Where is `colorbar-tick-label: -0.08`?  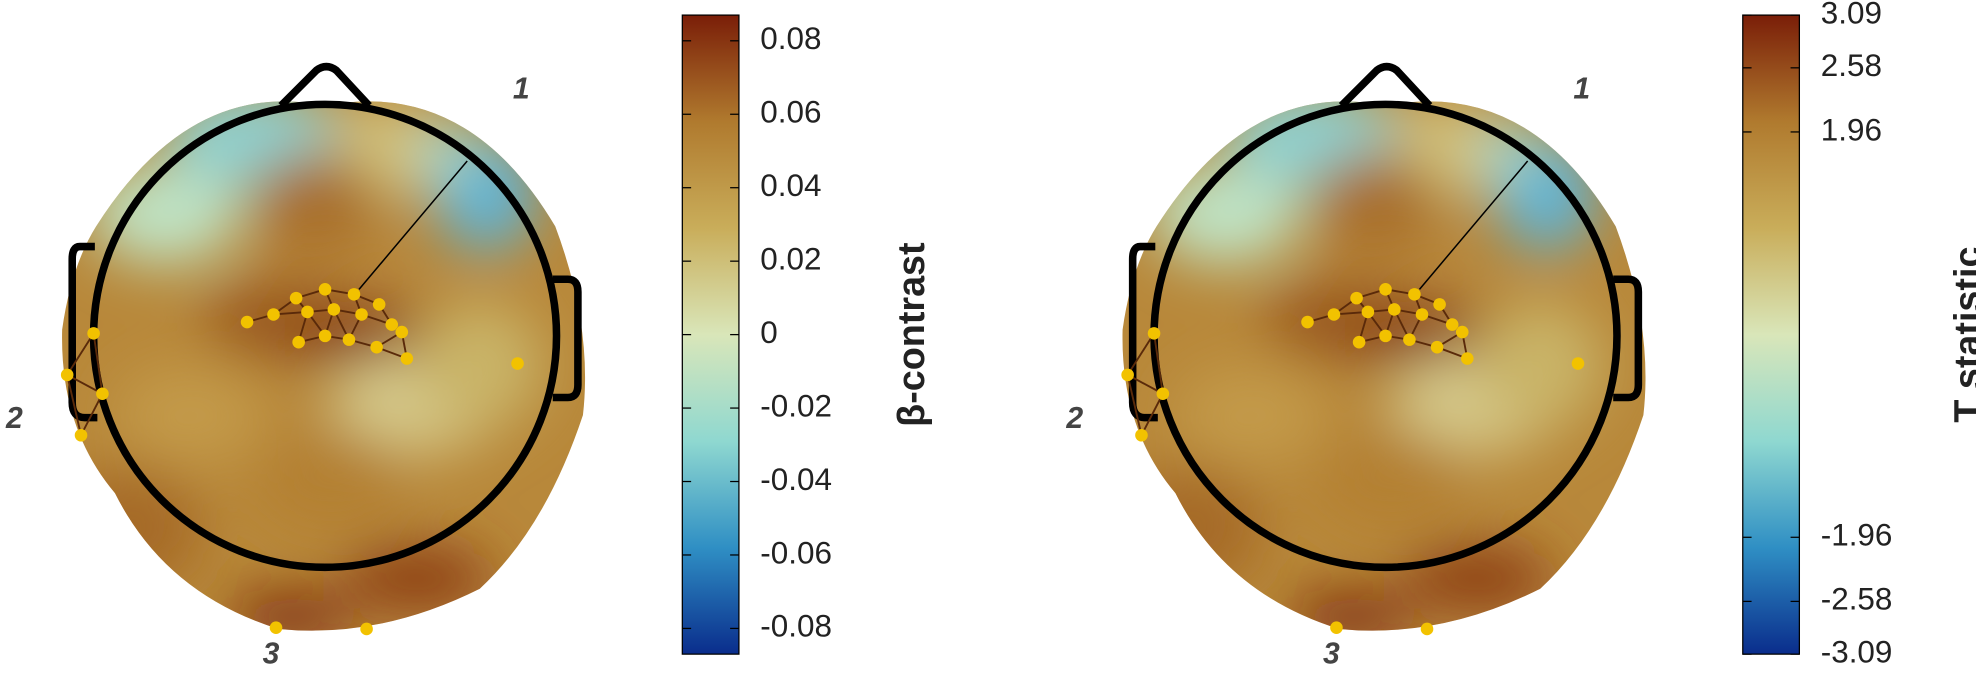 colorbar-tick-label: -0.08 is located at coordinates (796, 626).